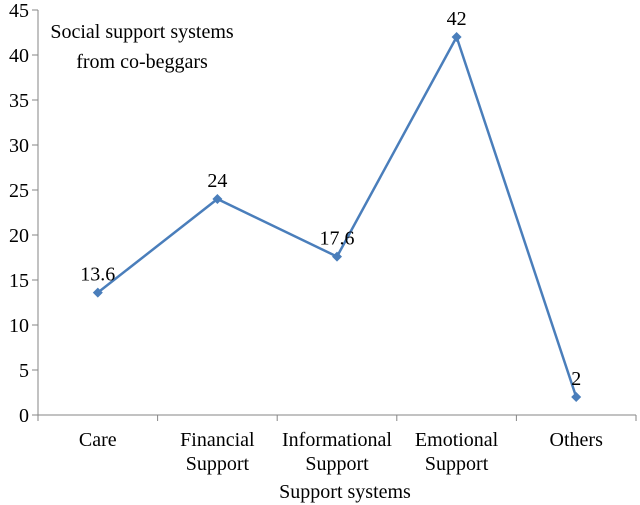 Image resolution: width=640 pixels, height=505 pixels. What do you see at coordinates (97, 275) in the screenshot?
I see `data-label: 13.6` at bounding box center [97, 275].